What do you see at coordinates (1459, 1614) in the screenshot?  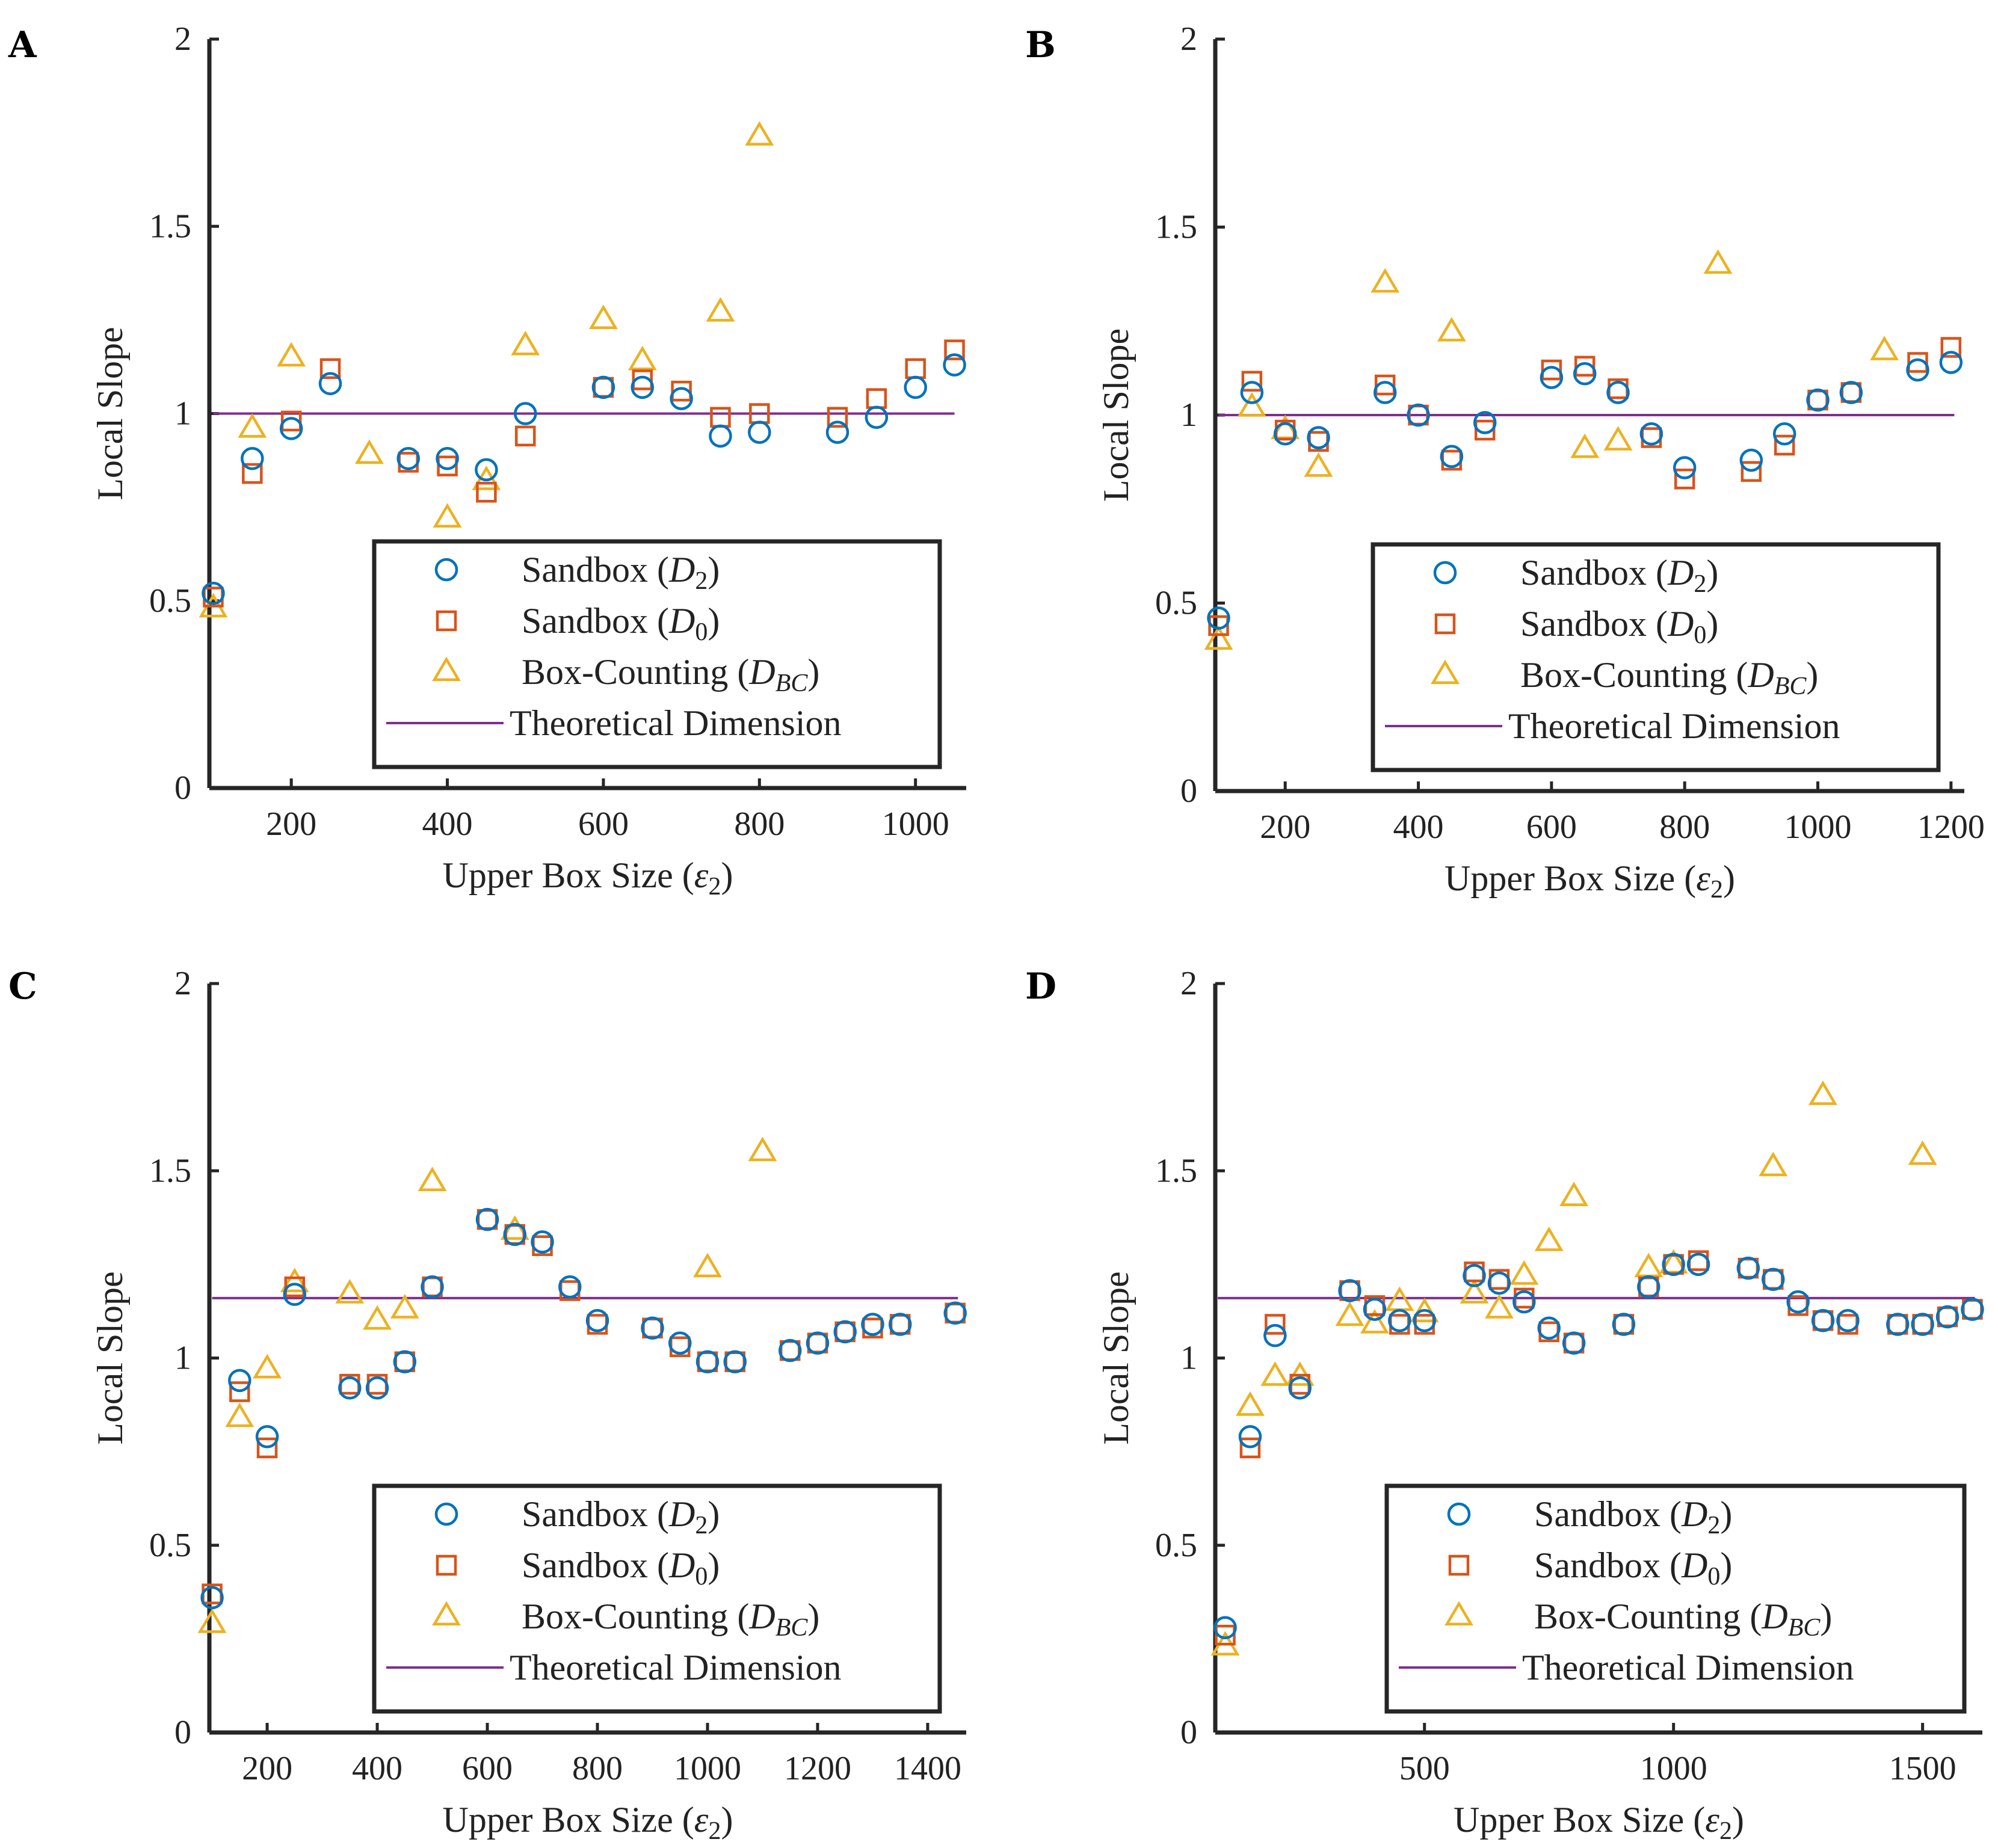 I see `legend-marker-bc` at bounding box center [1459, 1614].